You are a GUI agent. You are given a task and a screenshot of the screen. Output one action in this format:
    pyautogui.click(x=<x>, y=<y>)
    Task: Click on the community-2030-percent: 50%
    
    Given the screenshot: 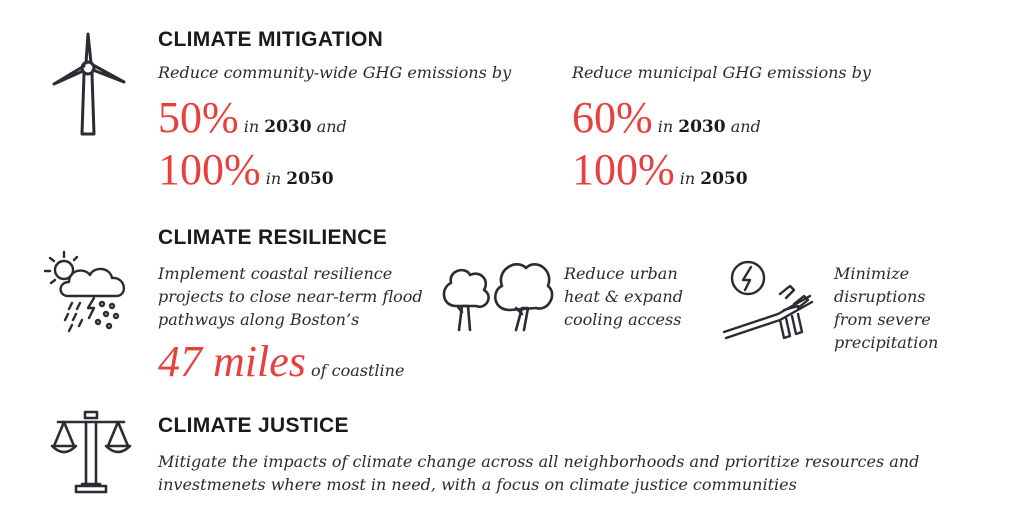 What is the action you would take?
    pyautogui.click(x=198, y=117)
    